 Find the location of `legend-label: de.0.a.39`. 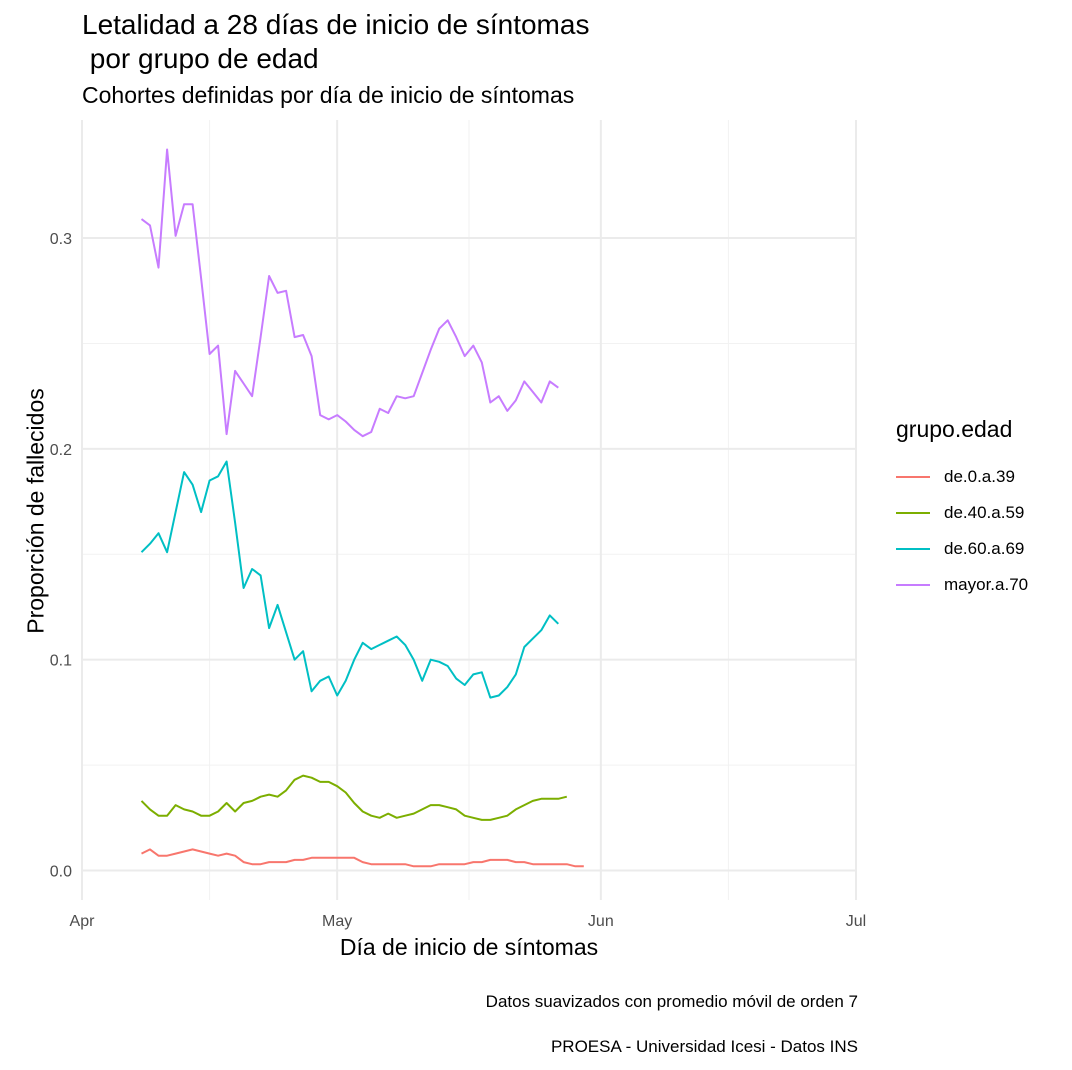

legend-label: de.0.a.39 is located at coordinates (979, 476).